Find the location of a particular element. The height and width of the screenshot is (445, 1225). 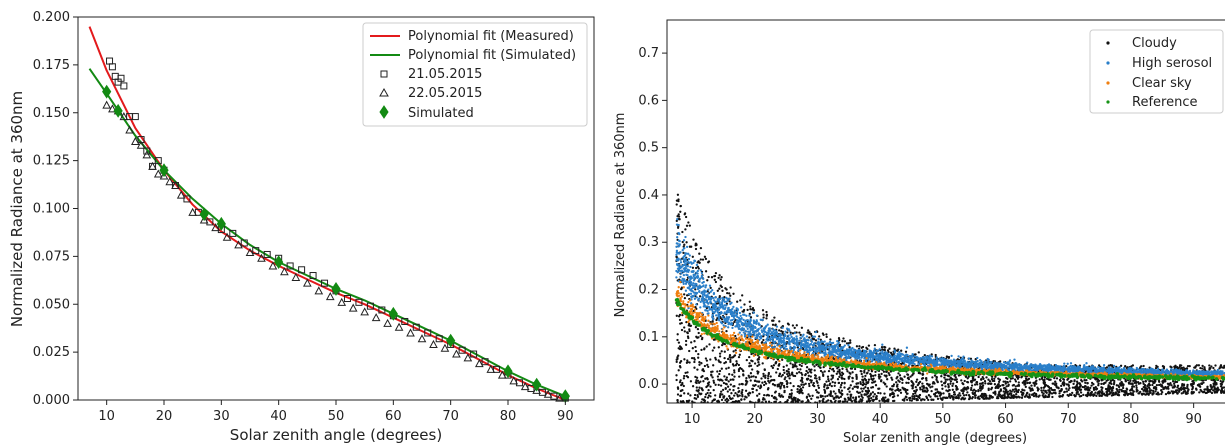

left-y-tick-label: 0.150 is located at coordinates (51, 113).